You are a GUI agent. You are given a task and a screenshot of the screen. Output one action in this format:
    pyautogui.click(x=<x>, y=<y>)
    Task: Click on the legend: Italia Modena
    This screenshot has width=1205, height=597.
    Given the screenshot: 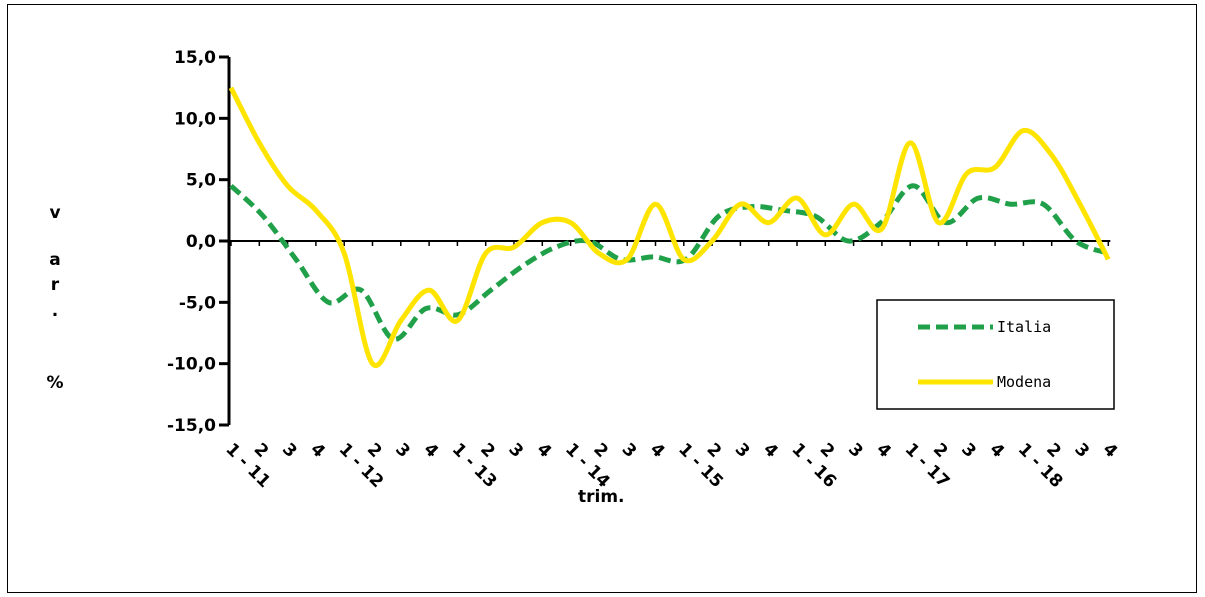 What is the action you would take?
    pyautogui.click(x=995, y=354)
    